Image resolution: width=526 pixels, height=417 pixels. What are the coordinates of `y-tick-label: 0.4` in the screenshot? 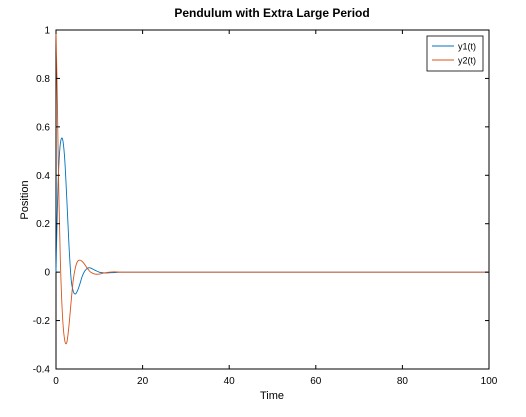 It's located at (43, 176).